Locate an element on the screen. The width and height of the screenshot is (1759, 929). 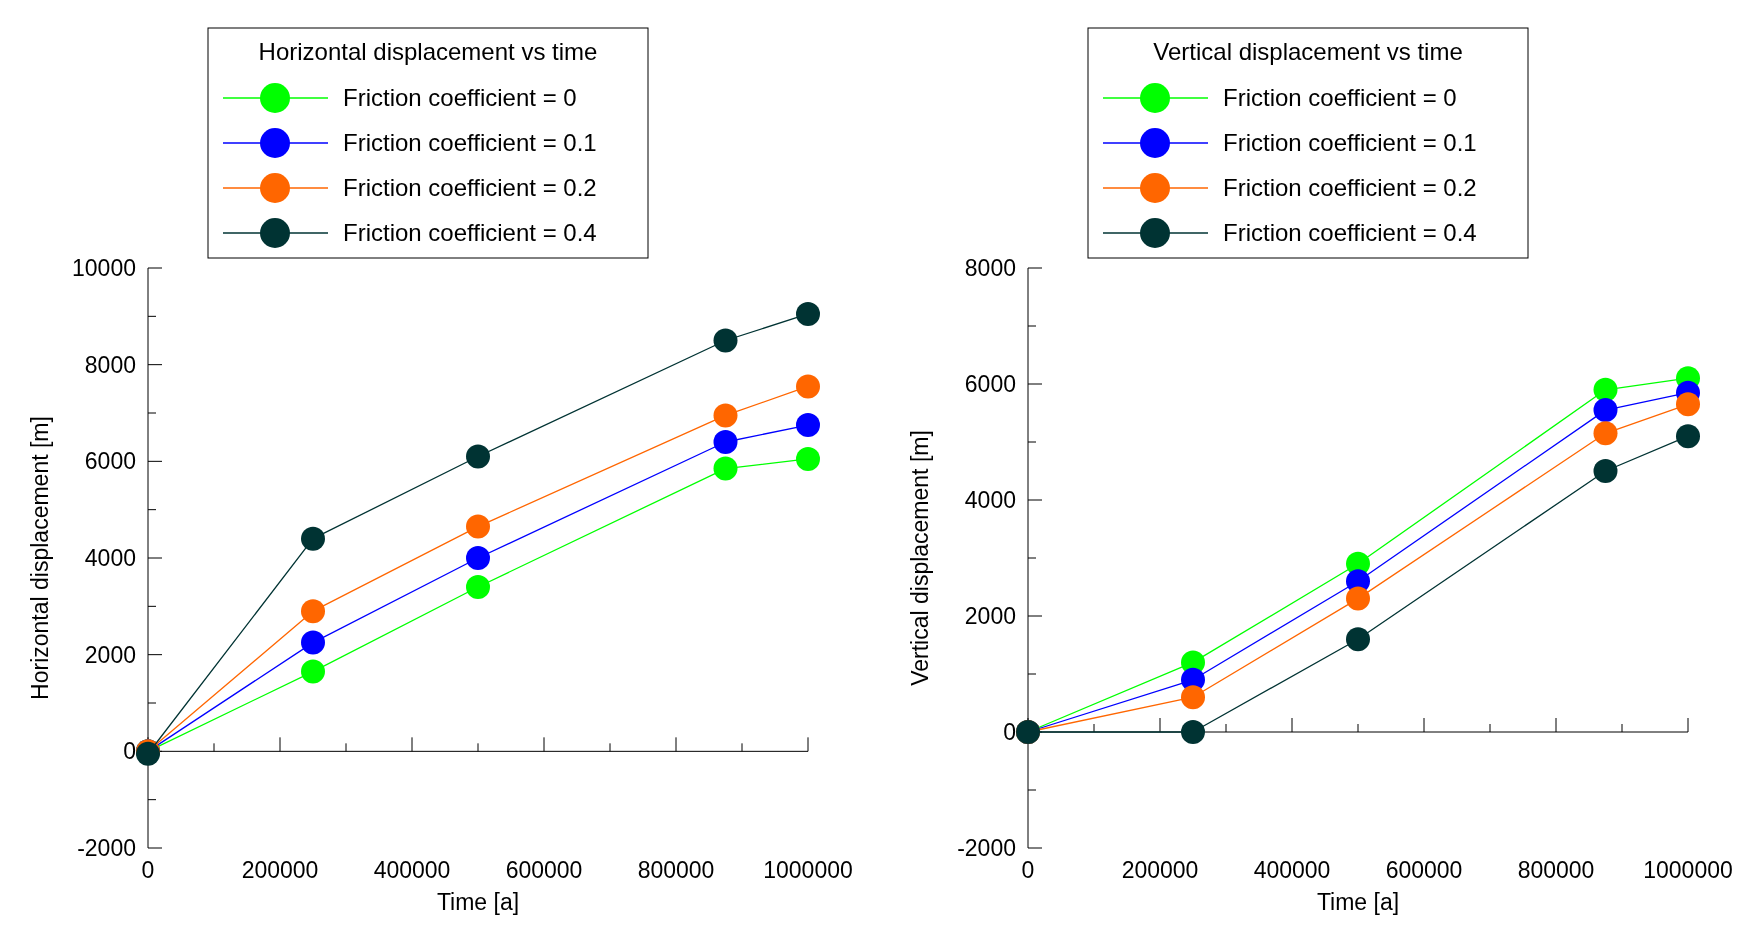
y-axis-title: Horizontal displacement [m] is located at coordinates (40, 558).